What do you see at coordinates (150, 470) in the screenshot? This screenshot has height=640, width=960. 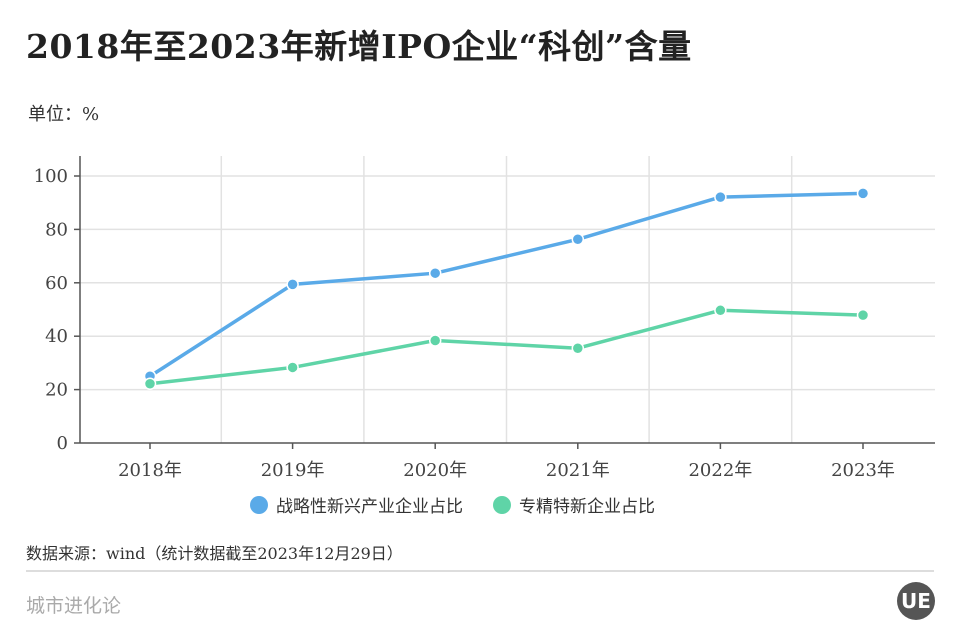 I see `x-tick-label: 2018年` at bounding box center [150, 470].